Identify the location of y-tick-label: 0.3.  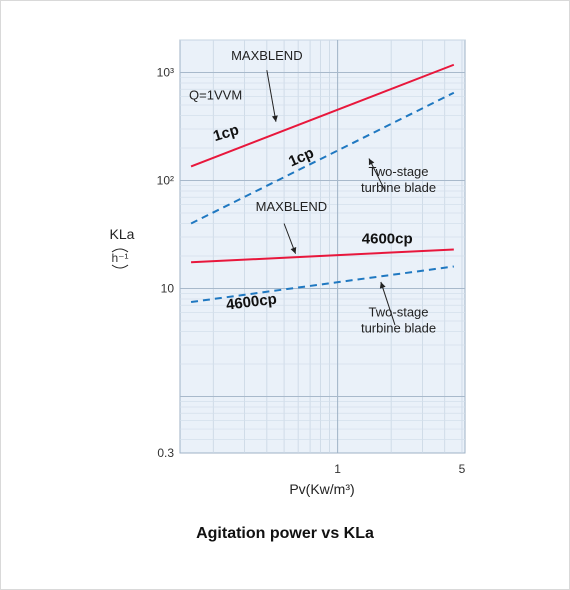
(165, 453).